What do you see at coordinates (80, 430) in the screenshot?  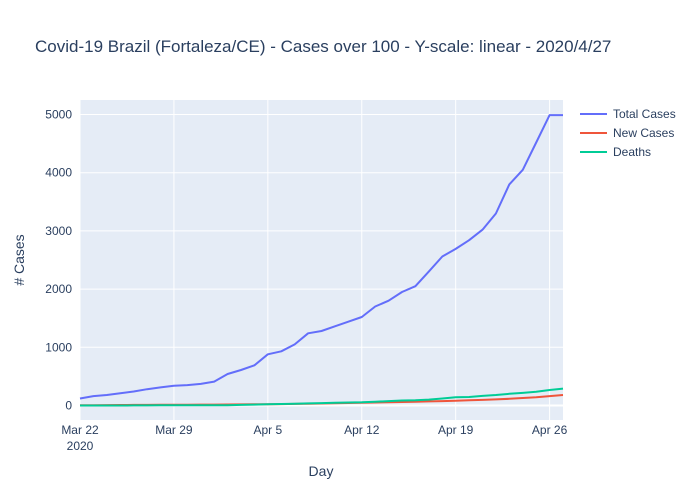 I see `x-tick-label: Mar 22` at bounding box center [80, 430].